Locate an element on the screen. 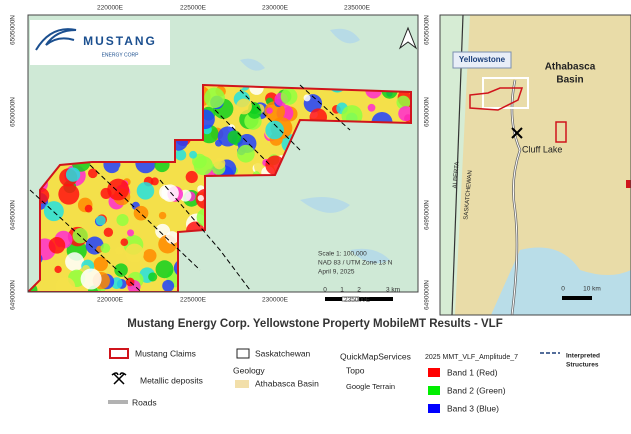 The width and height of the screenshot is (631, 434). legend-label: Google Terrain is located at coordinates (370, 386).